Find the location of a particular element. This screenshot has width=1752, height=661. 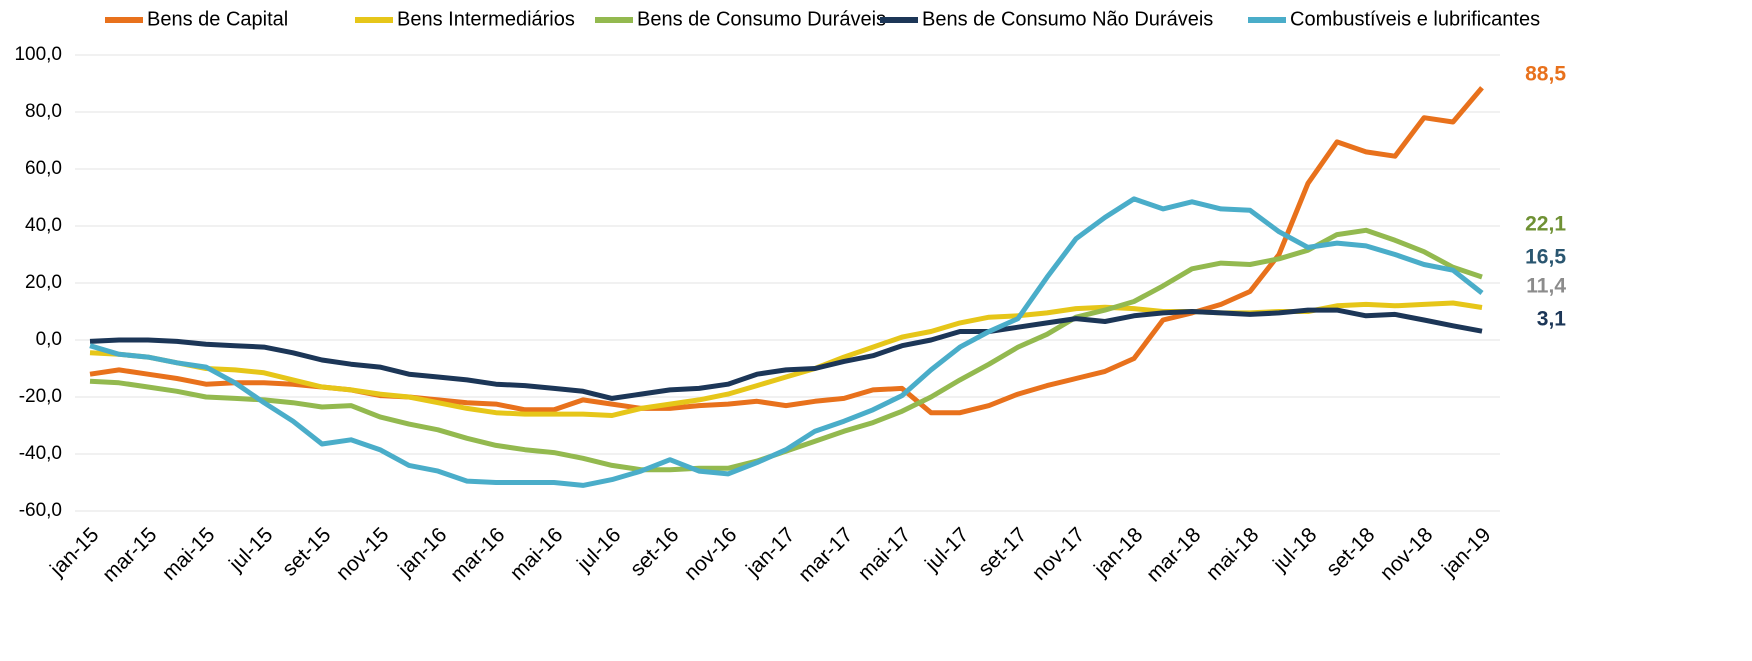

legend-label: Bens Intermediários is located at coordinates (486, 19).